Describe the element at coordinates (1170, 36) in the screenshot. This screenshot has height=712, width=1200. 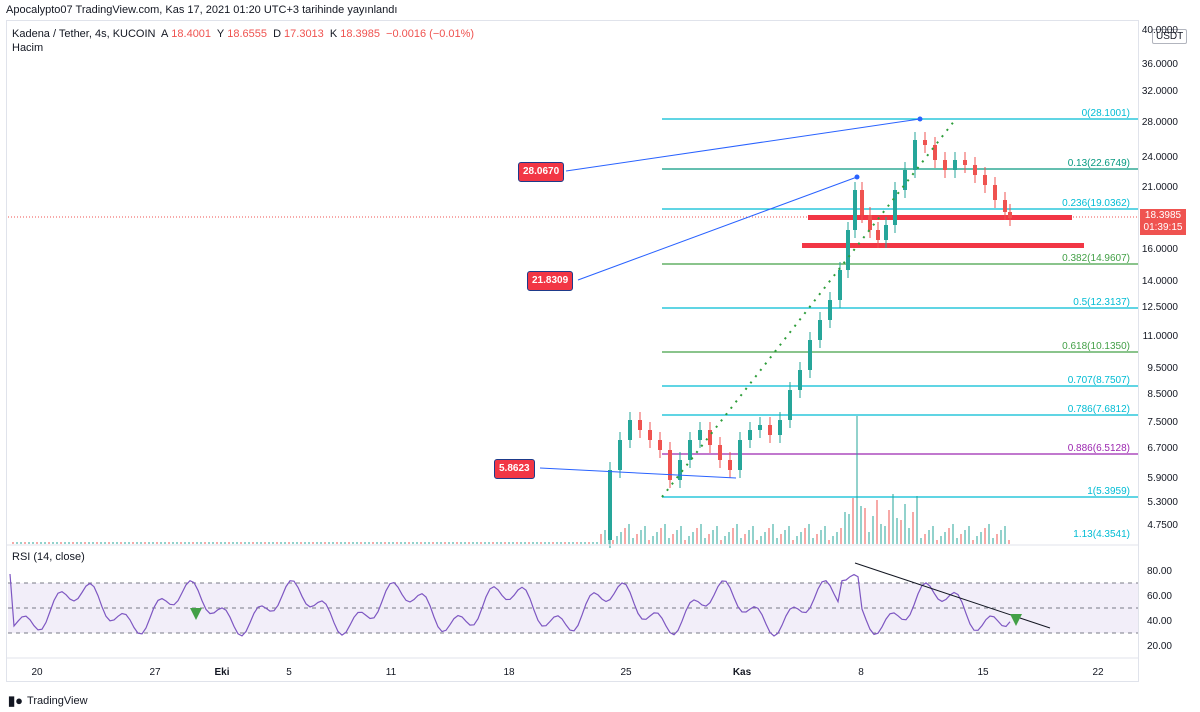
I see `currency-button: USDT` at that location.